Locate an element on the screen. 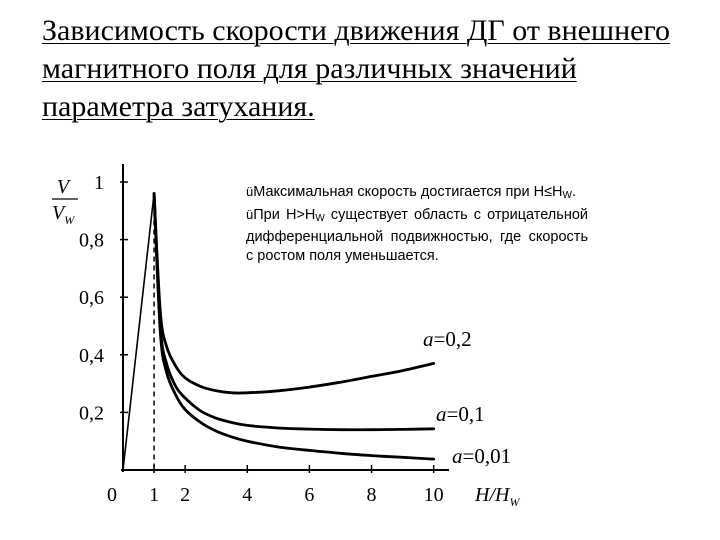  x-tick-label: 8 is located at coordinates (372, 495).